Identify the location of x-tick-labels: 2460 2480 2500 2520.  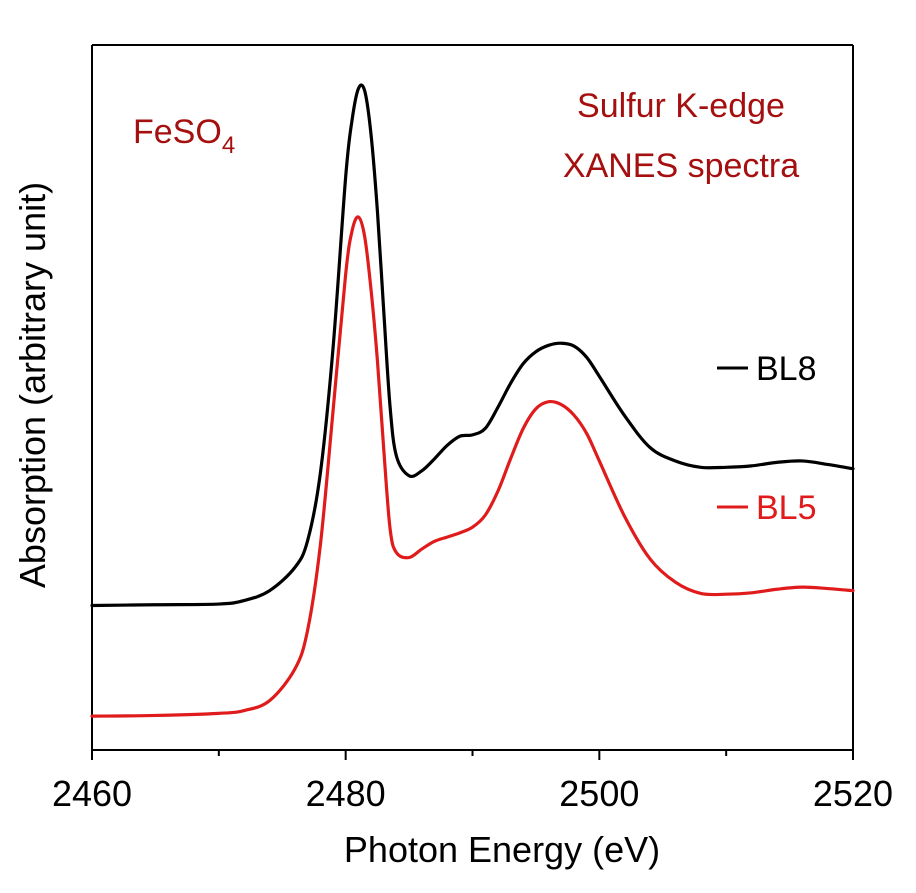
(472, 793).